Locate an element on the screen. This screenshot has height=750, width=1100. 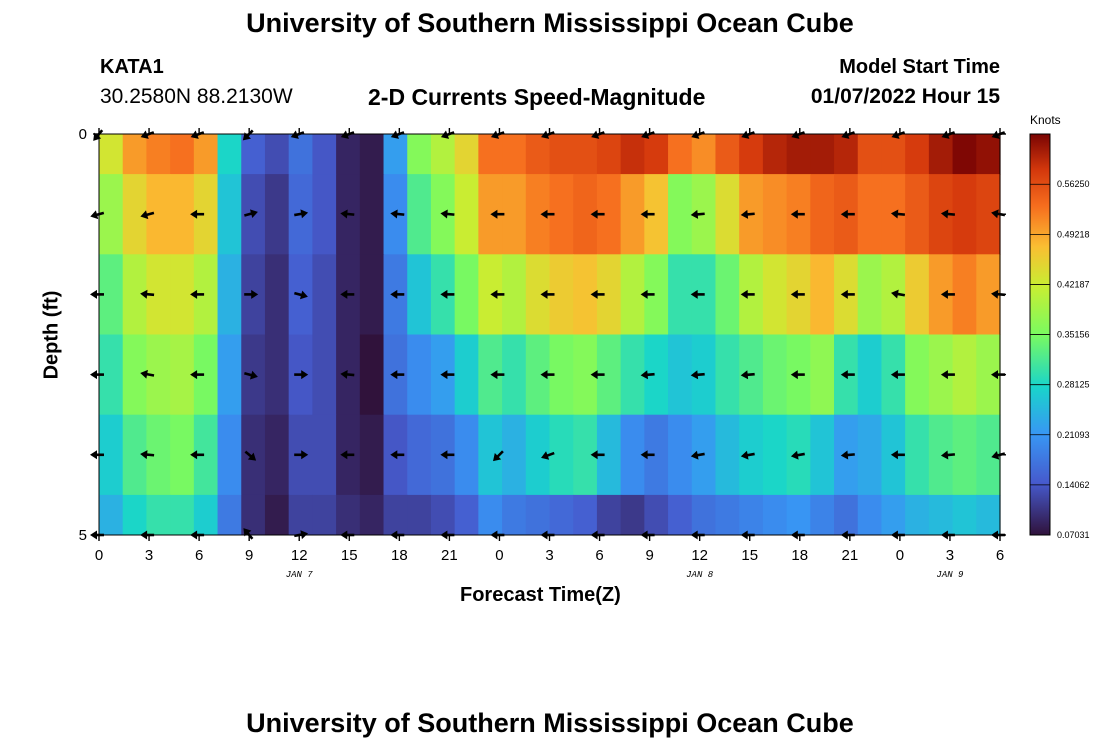
colorbar-tick-label: 0.07031 is located at coordinates (1073, 535).